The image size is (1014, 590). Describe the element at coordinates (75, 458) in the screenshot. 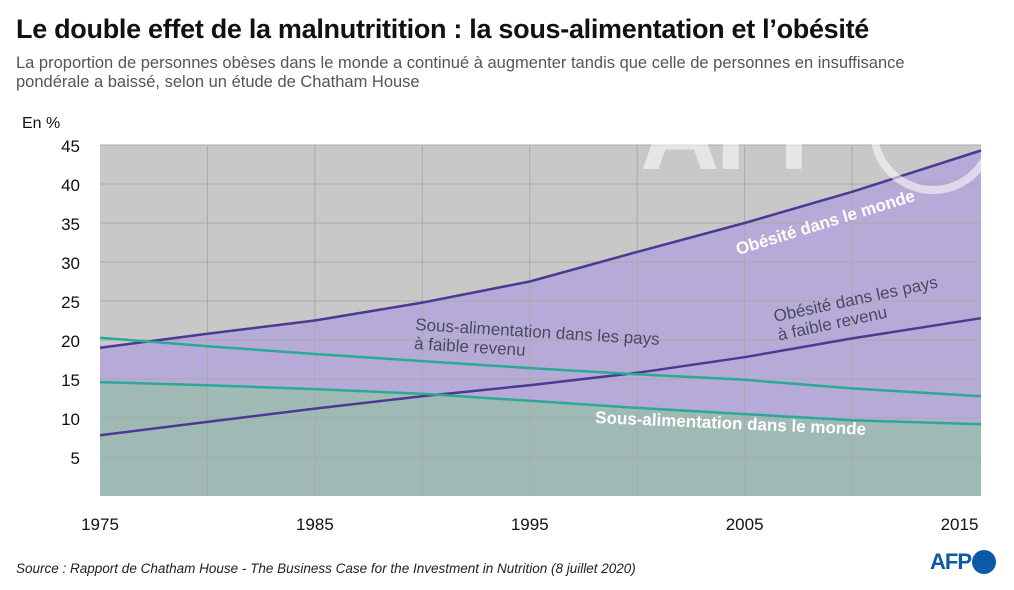

I see `y-tick-label: 5` at that location.